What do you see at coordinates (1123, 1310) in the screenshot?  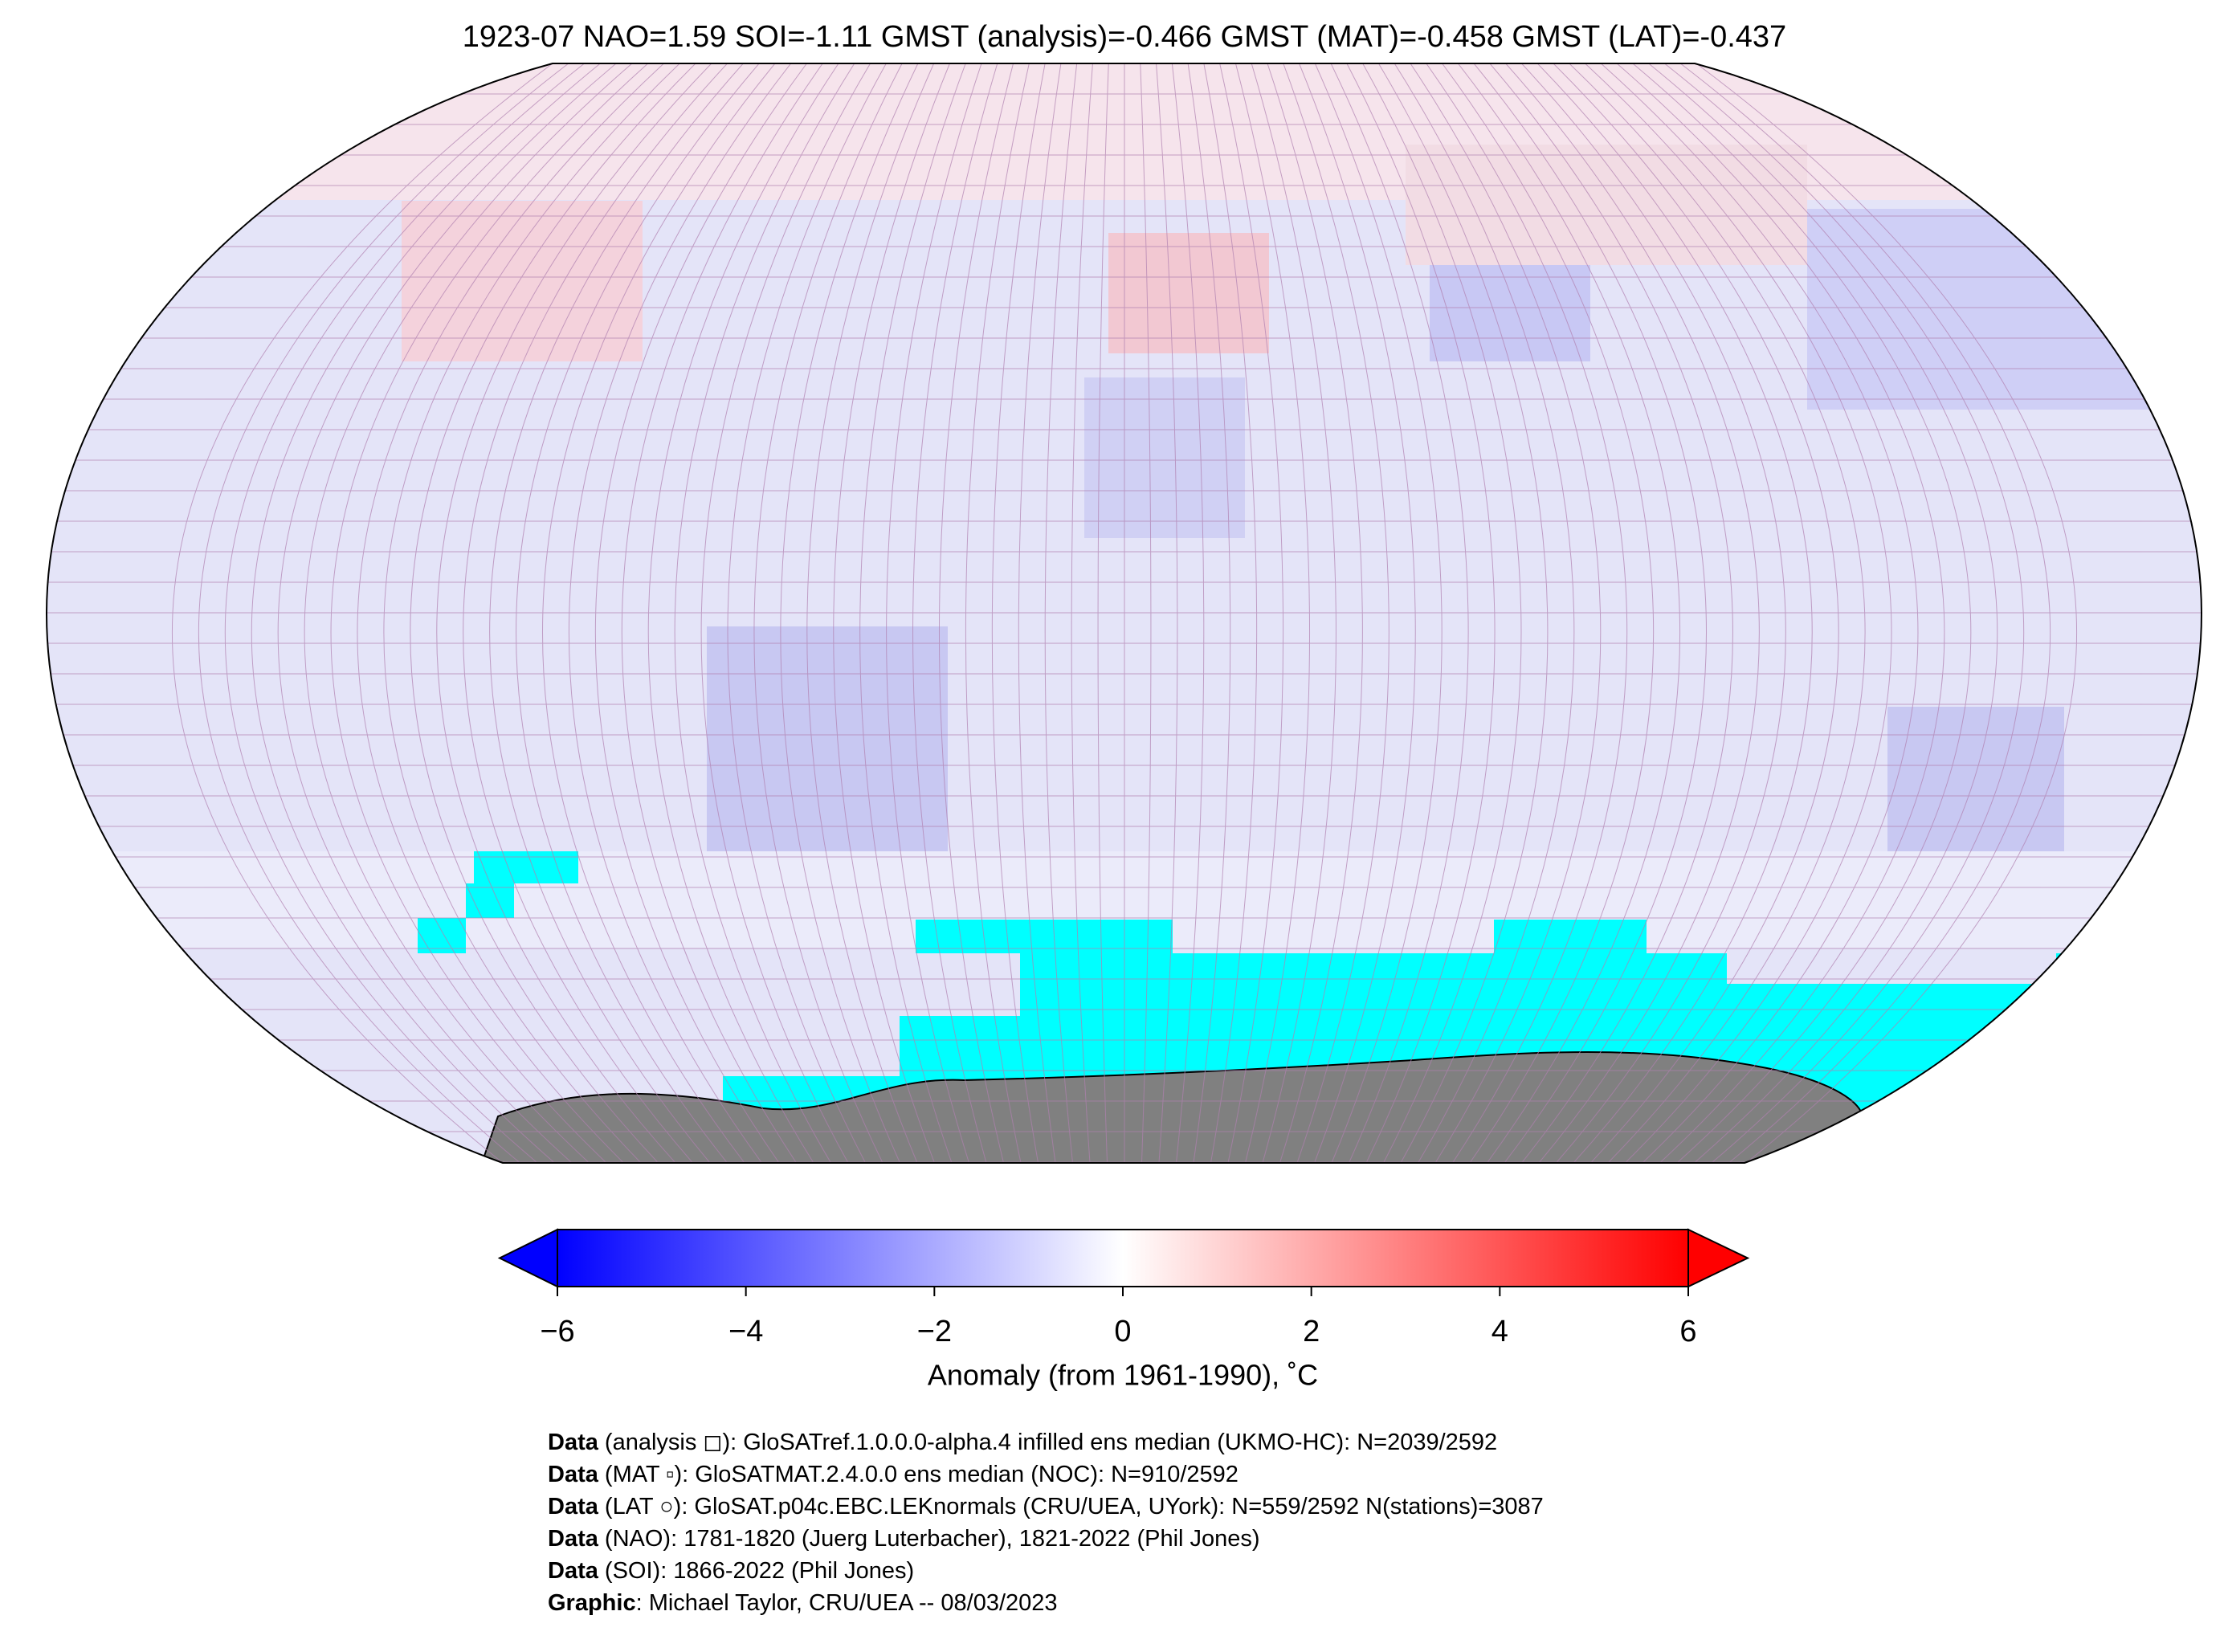 I see `colorbar: −6 −4 −2 0 2 4 6 Anomaly (from 1961-1990), ˚C` at bounding box center [1123, 1310].